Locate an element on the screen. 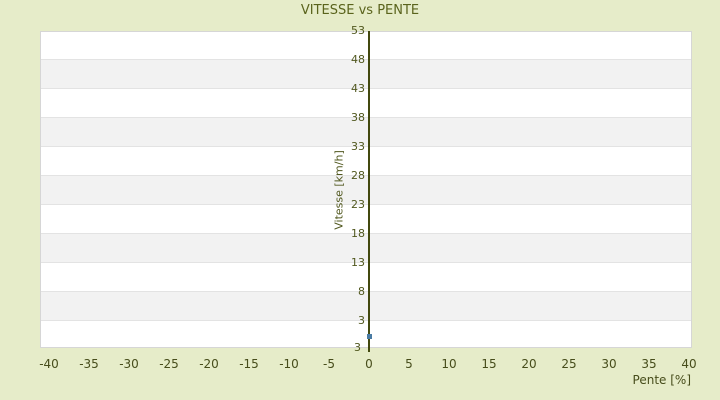  x-tick-label: -10 is located at coordinates (289, 364).